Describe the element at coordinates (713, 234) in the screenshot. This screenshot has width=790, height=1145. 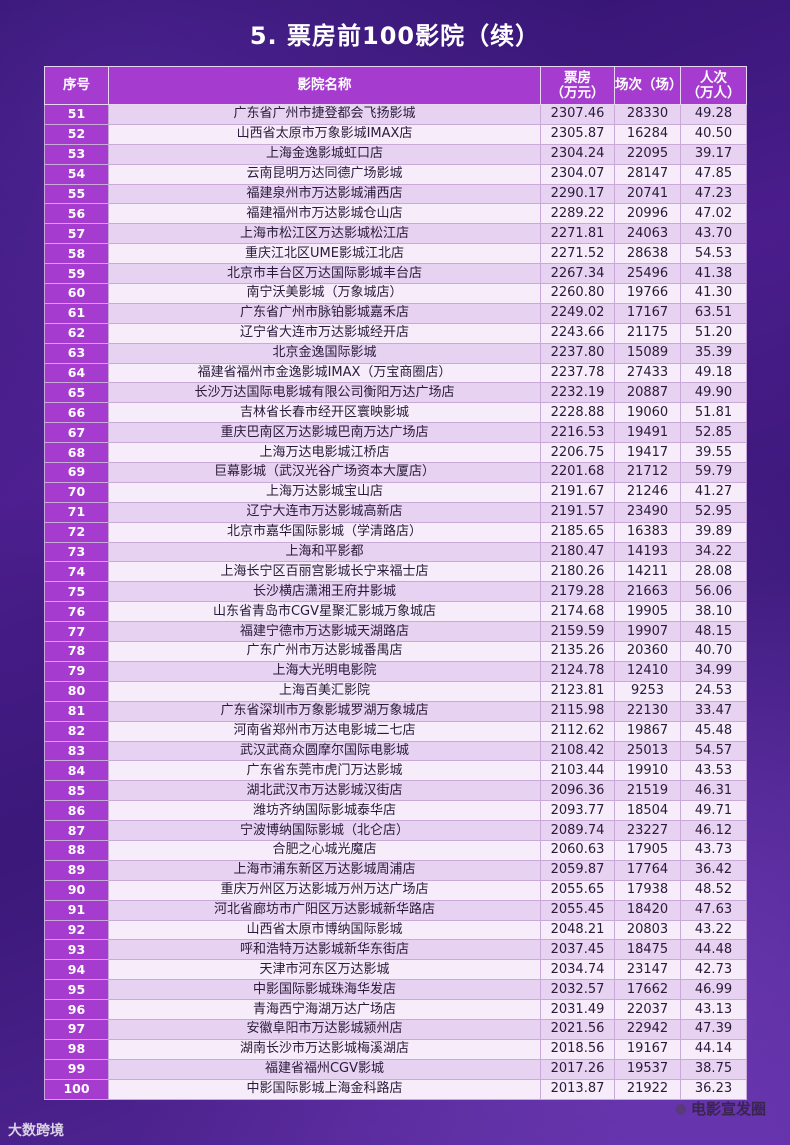
I see `attendance-cell: 43.70` at that location.